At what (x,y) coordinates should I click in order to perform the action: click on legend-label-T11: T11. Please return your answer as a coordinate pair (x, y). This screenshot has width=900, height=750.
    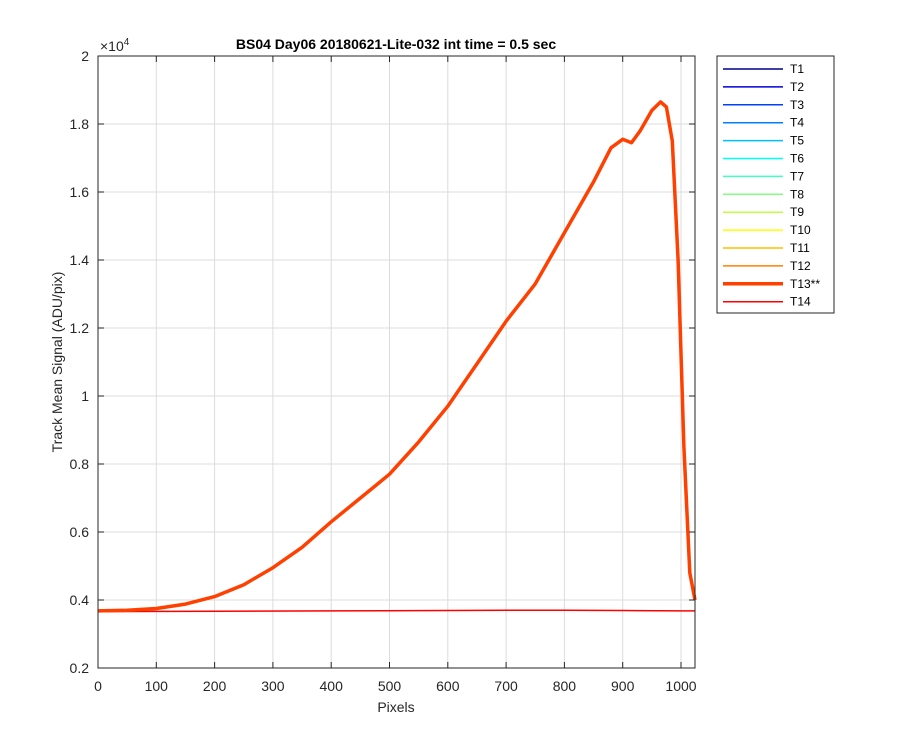
    Looking at the image, I should click on (800, 248).